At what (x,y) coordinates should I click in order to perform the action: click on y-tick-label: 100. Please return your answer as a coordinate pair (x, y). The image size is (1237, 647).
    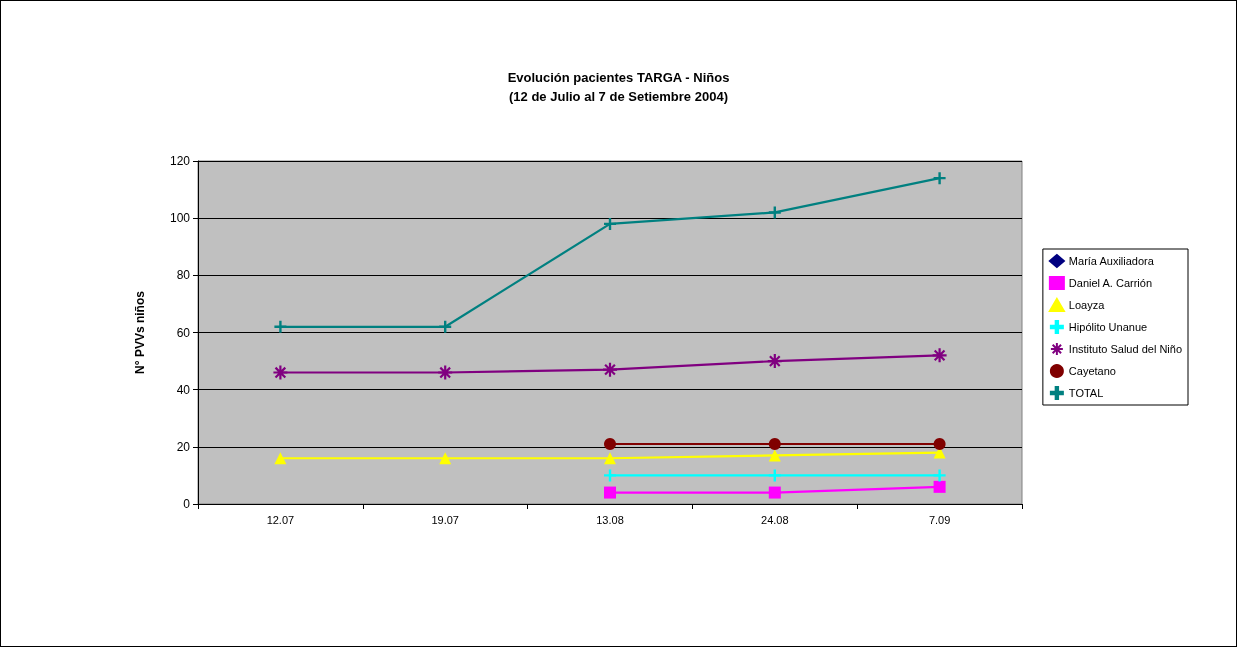
    Looking at the image, I should click on (180, 218).